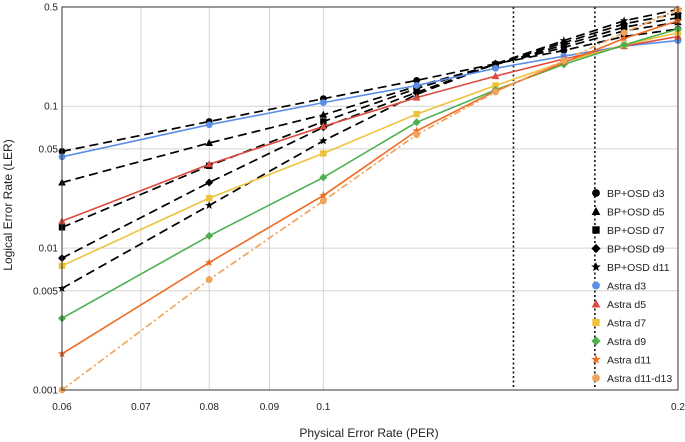  I want to click on y-tick-label: 0.01, so click(49, 249).